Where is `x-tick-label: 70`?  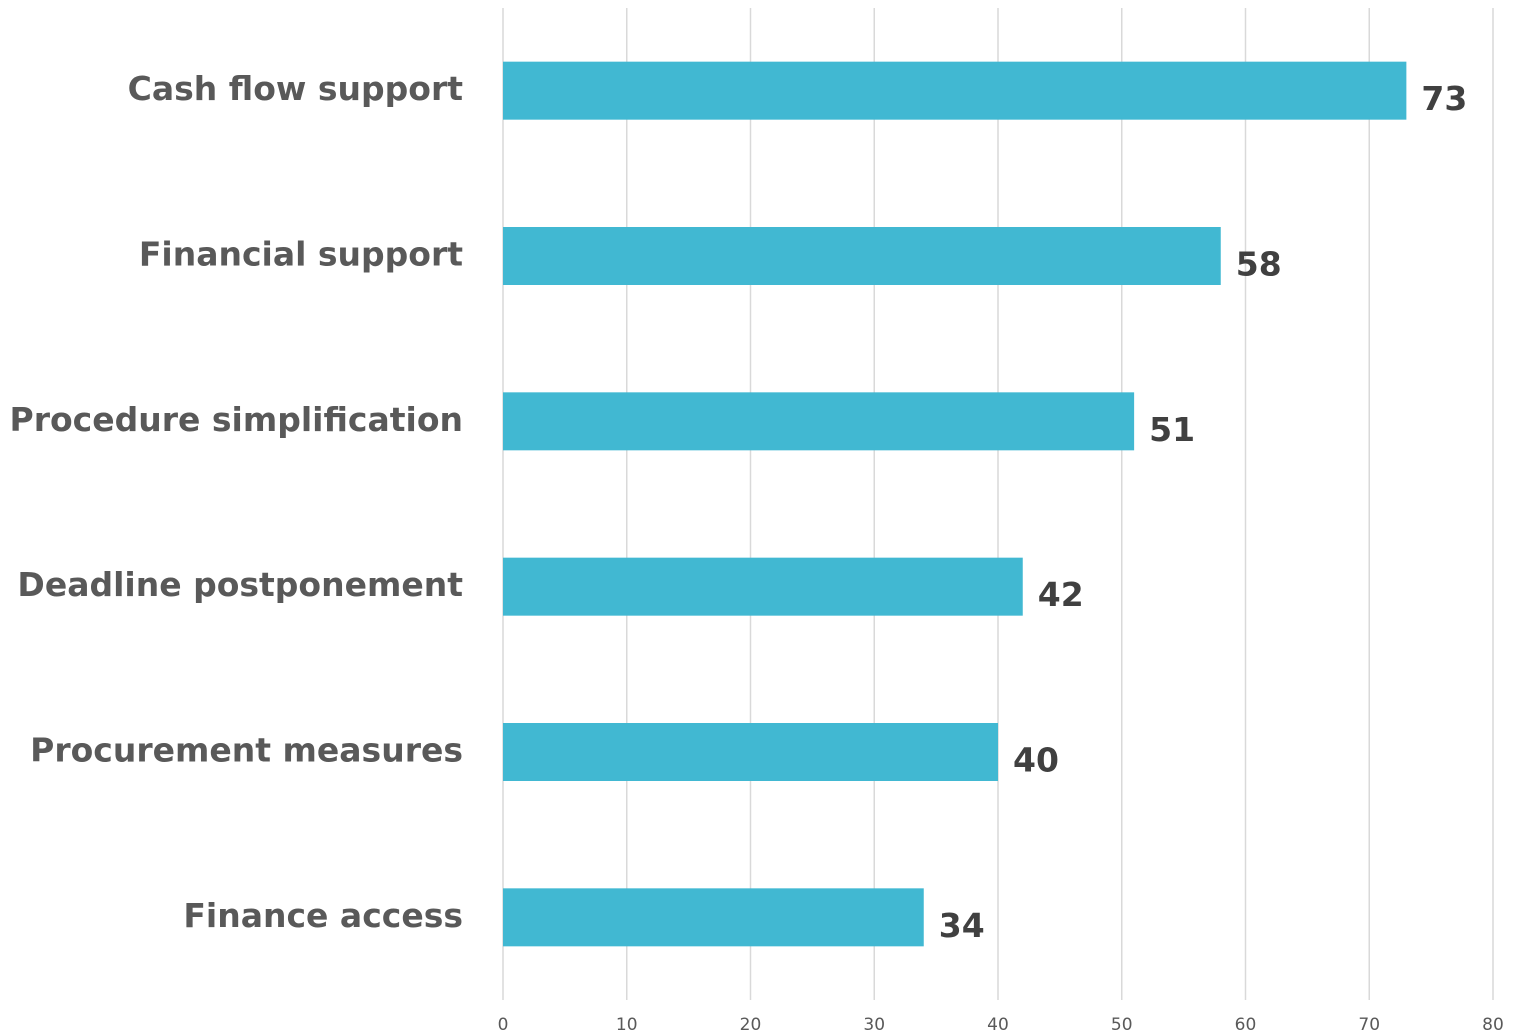 x-tick-label: 70 is located at coordinates (1369, 1025).